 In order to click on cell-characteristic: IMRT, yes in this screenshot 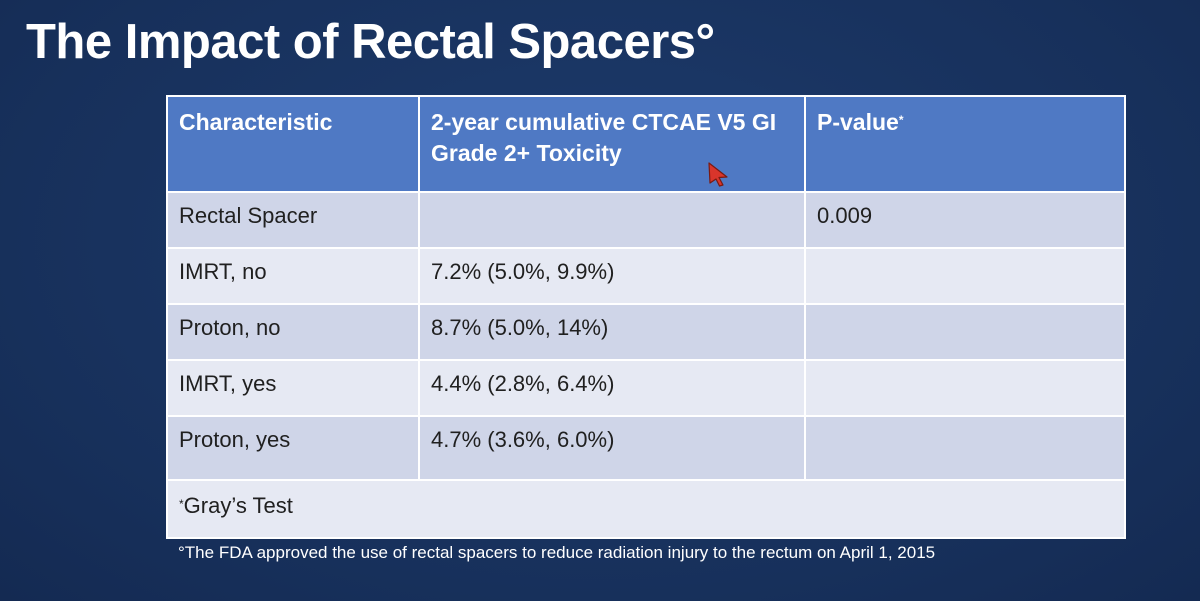, I will do `click(293, 388)`.